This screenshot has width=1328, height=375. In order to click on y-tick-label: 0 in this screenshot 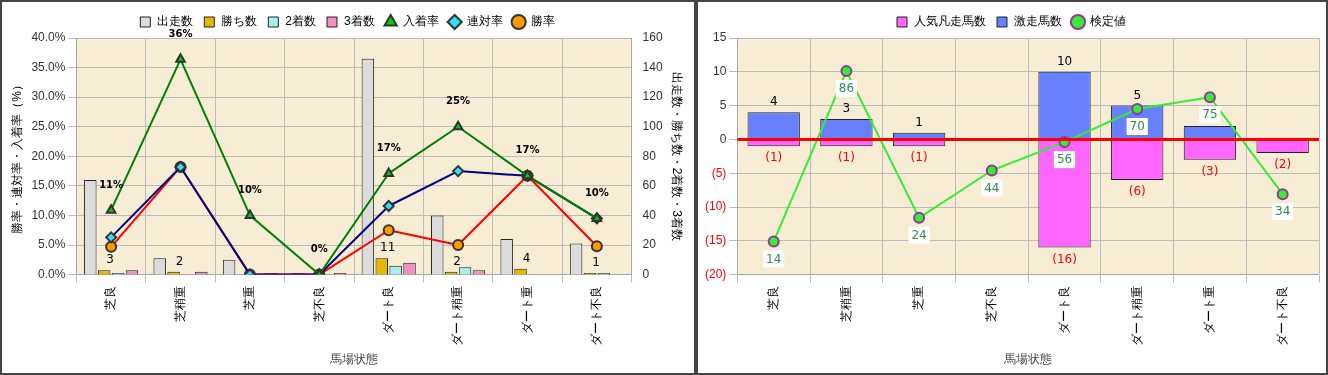, I will do `click(723, 138)`.